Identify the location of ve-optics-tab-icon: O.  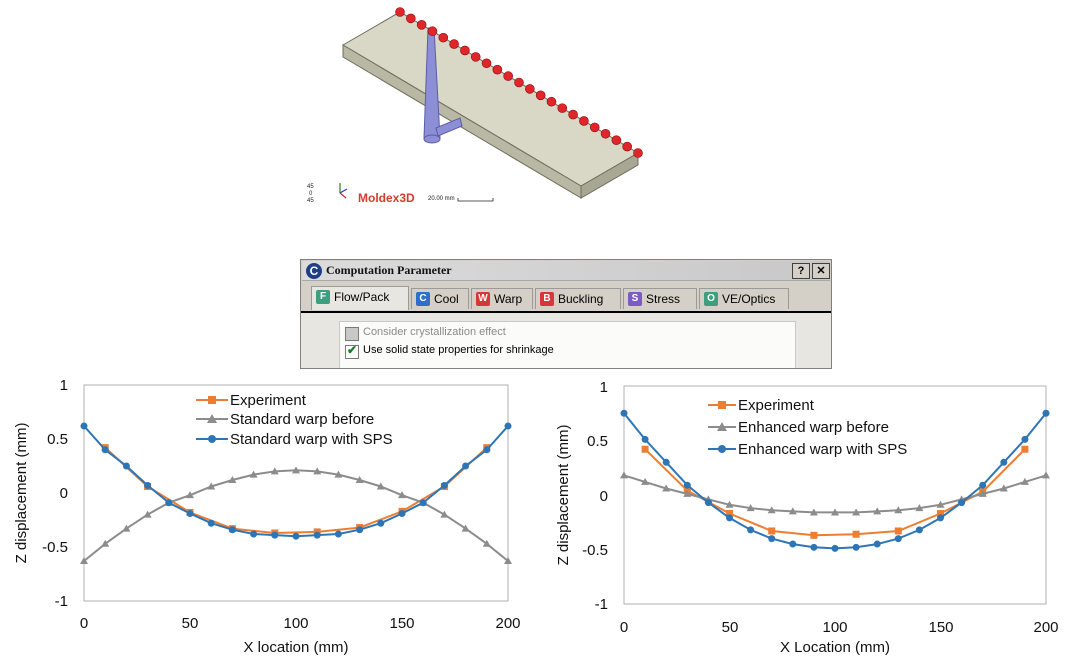
(711, 299).